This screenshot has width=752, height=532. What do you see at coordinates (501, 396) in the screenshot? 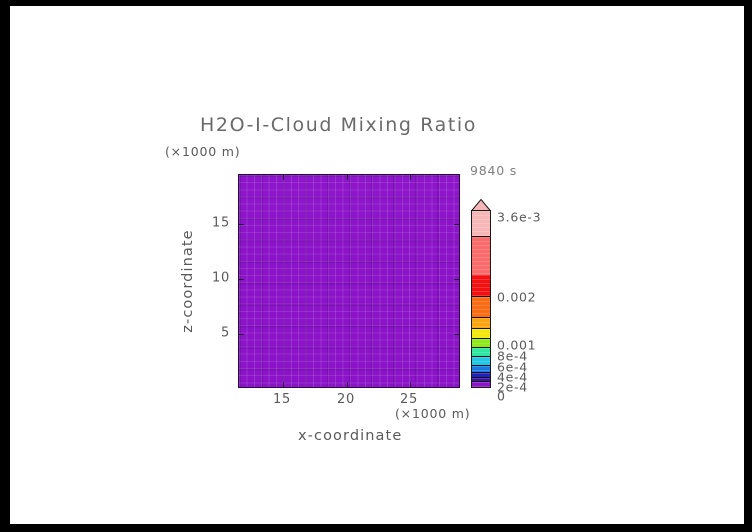
I see `colorbar-label-7: 0` at bounding box center [501, 396].